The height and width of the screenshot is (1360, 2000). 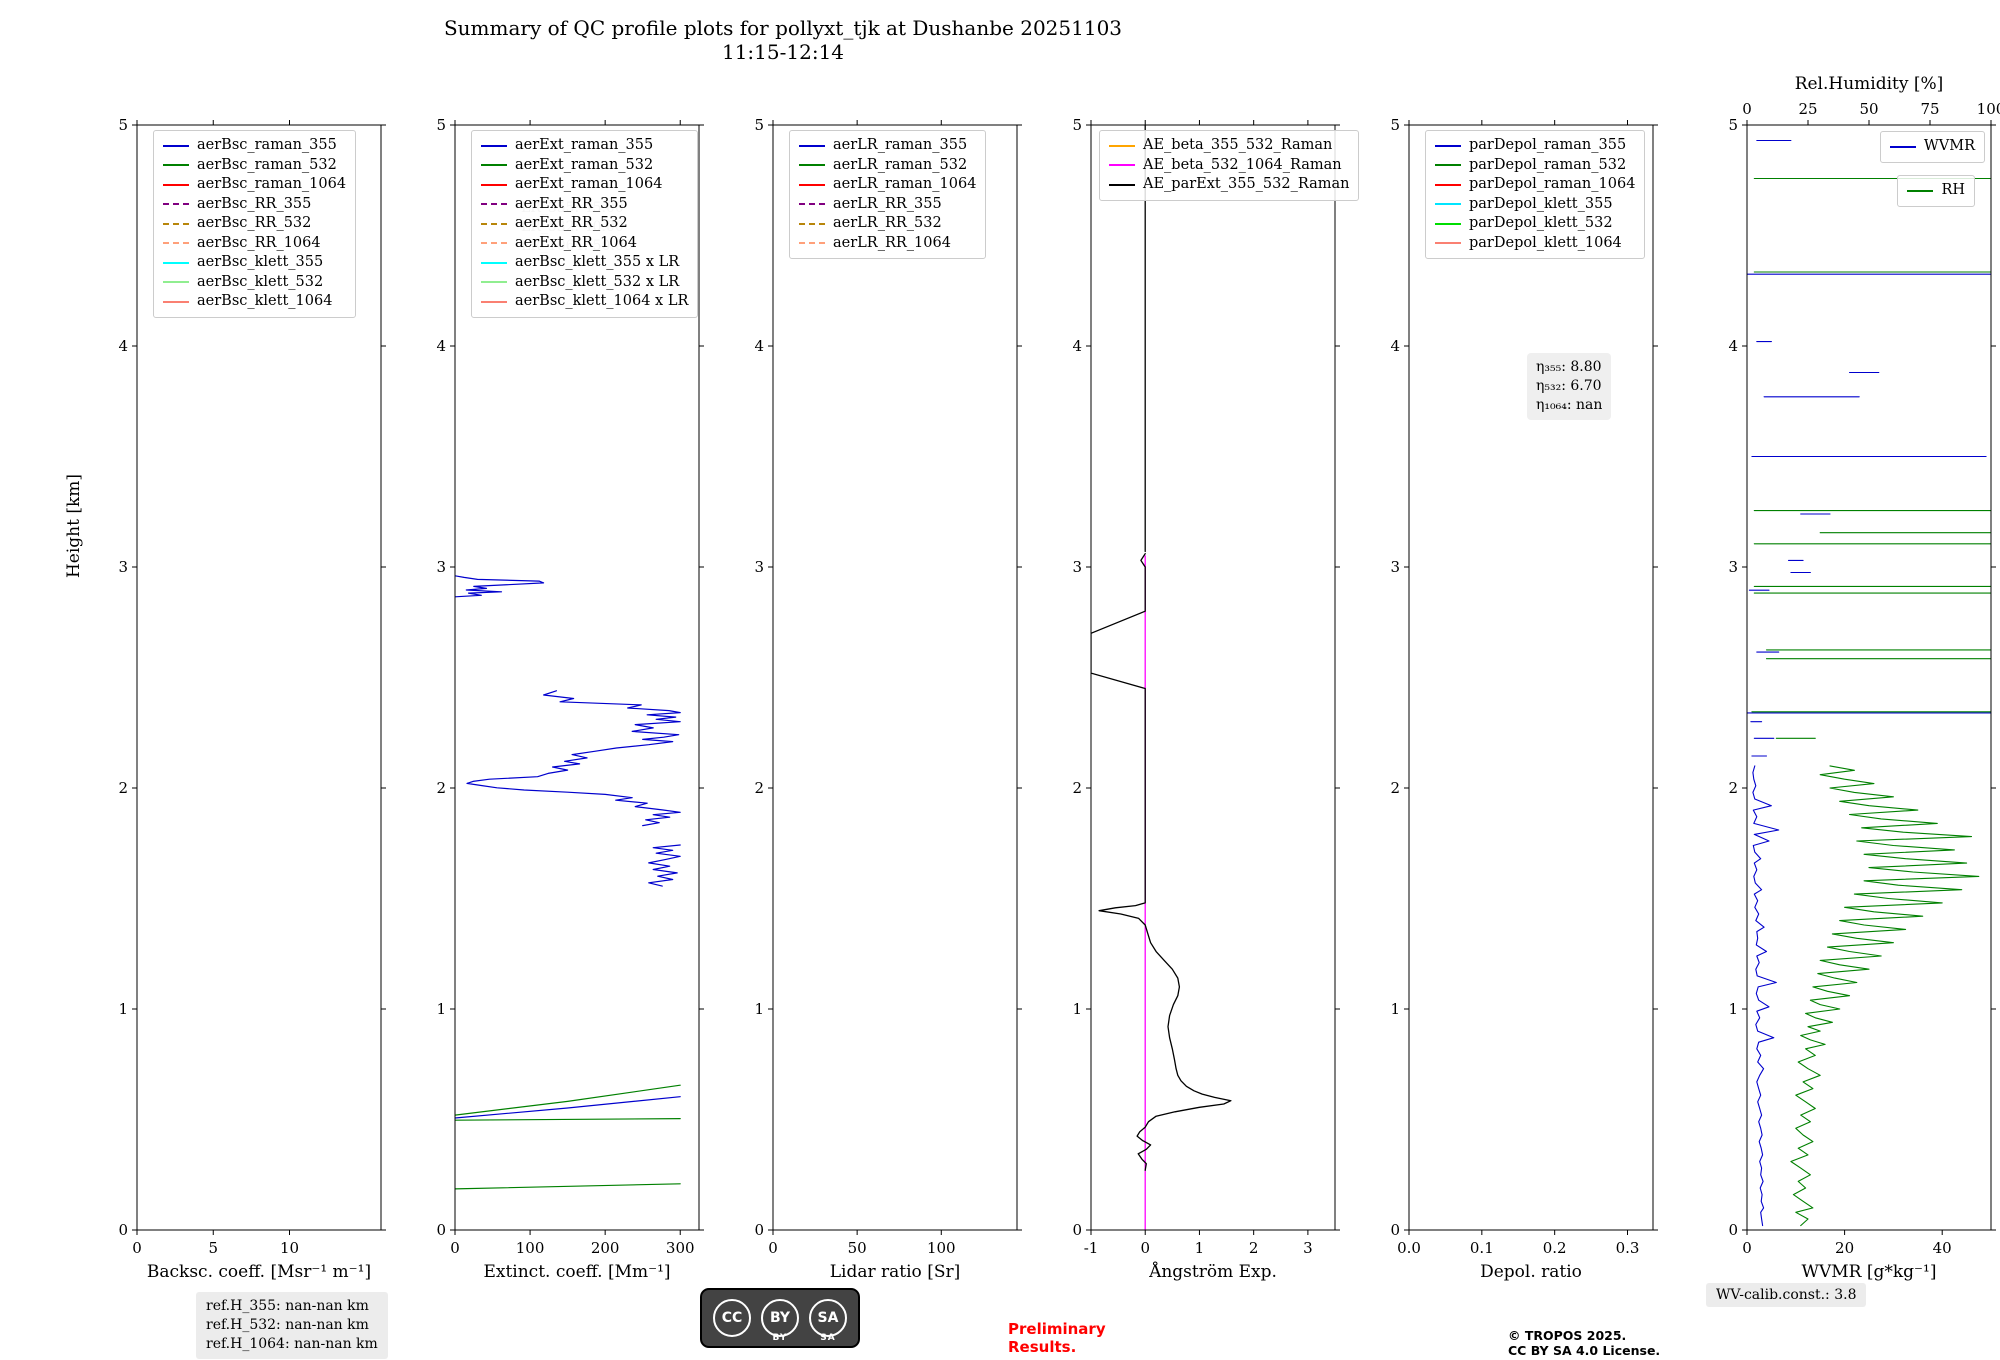 I want to click on legend-entry: aerBsc_raman_532, so click(x=254, y=166).